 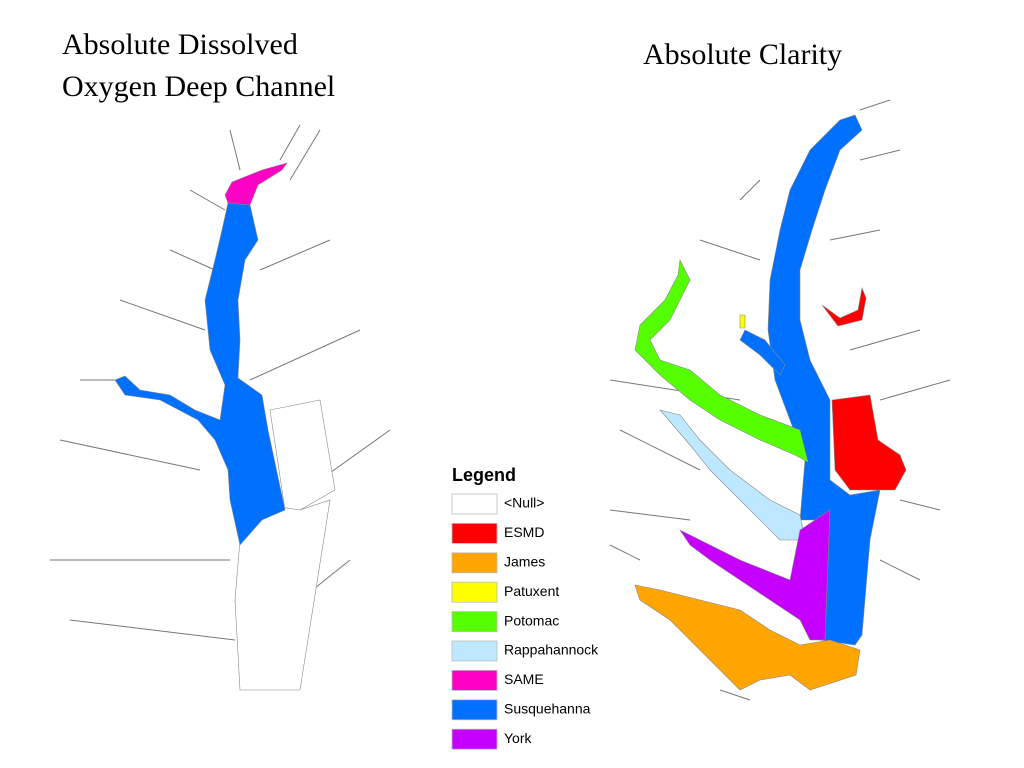 What do you see at coordinates (524, 562) in the screenshot?
I see `legend-label: James` at bounding box center [524, 562].